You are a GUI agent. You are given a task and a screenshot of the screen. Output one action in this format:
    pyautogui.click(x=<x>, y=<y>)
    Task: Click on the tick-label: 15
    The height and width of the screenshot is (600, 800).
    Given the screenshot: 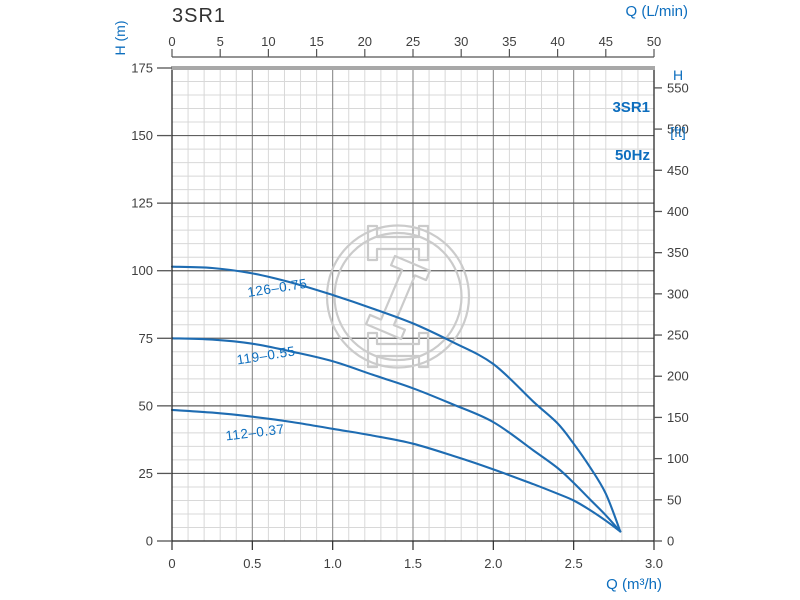 What is the action you would take?
    pyautogui.click(x=316, y=41)
    